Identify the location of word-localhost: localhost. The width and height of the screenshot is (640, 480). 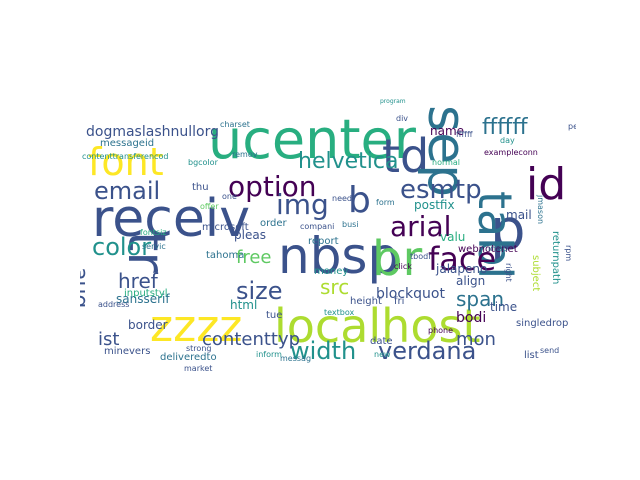
(377, 326).